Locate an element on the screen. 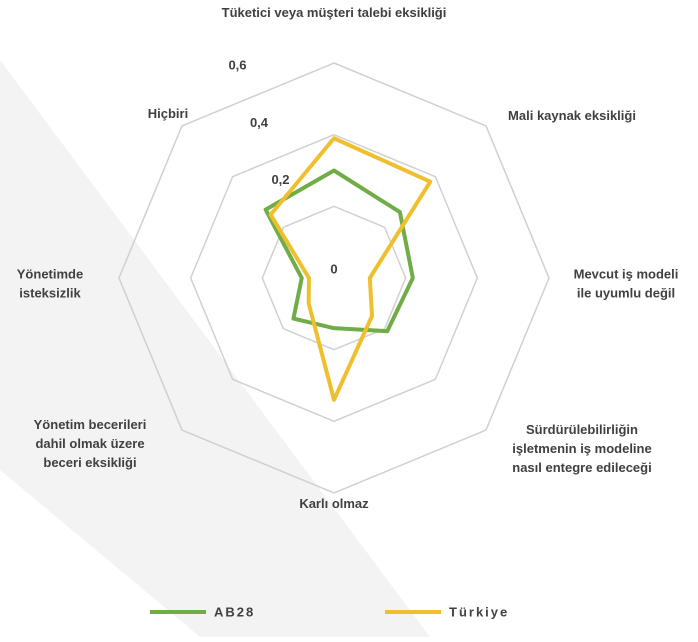 The height and width of the screenshot is (642, 698). legend-label: AB28 is located at coordinates (234, 611).